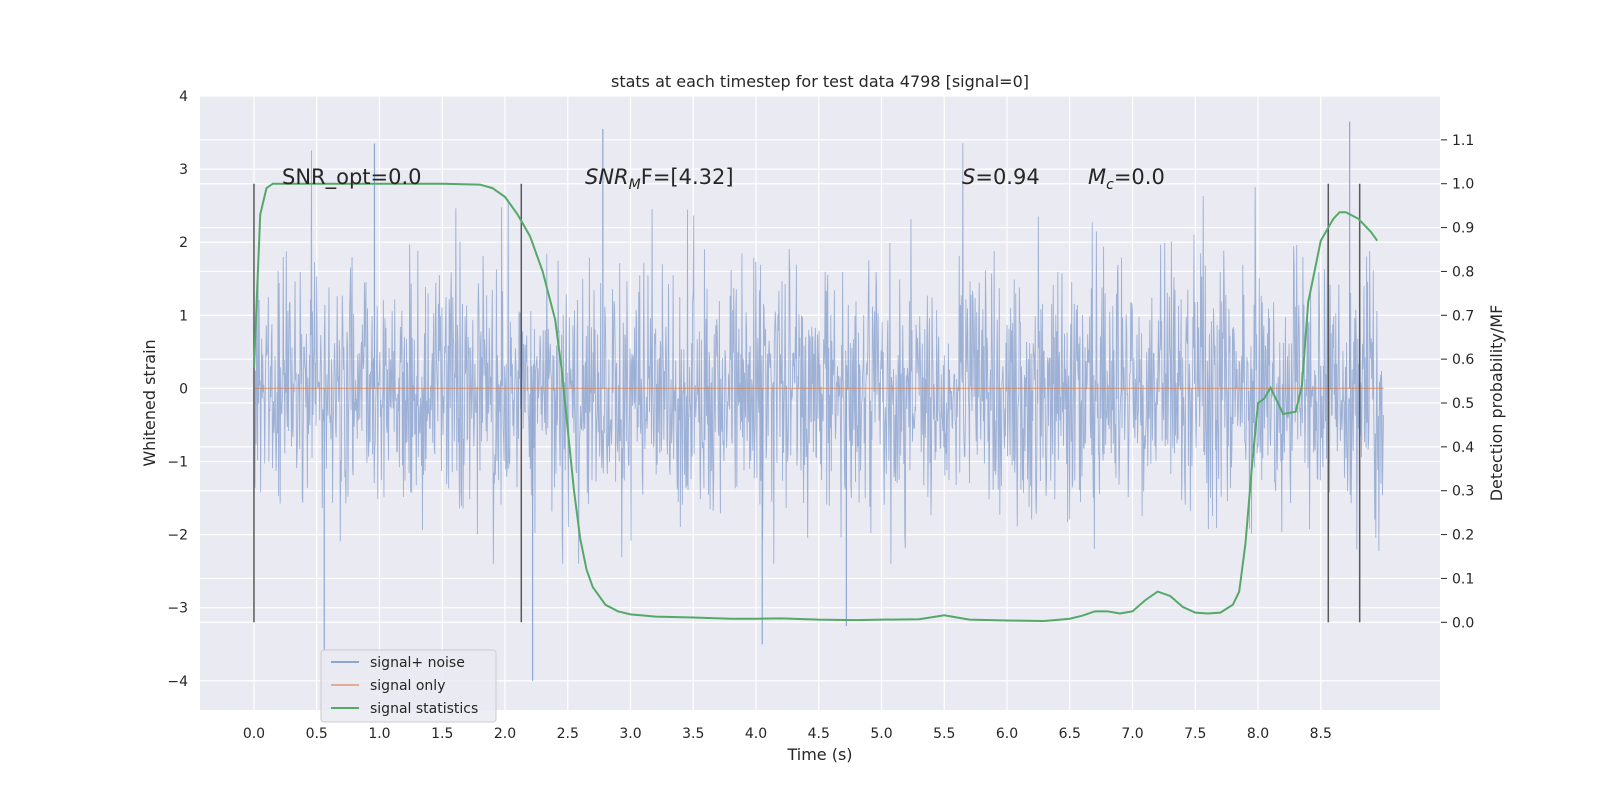 The image size is (1600, 800). Describe the element at coordinates (352, 177) in the screenshot. I see `annotation-snr-opt: SNR_opt=0.0` at that location.